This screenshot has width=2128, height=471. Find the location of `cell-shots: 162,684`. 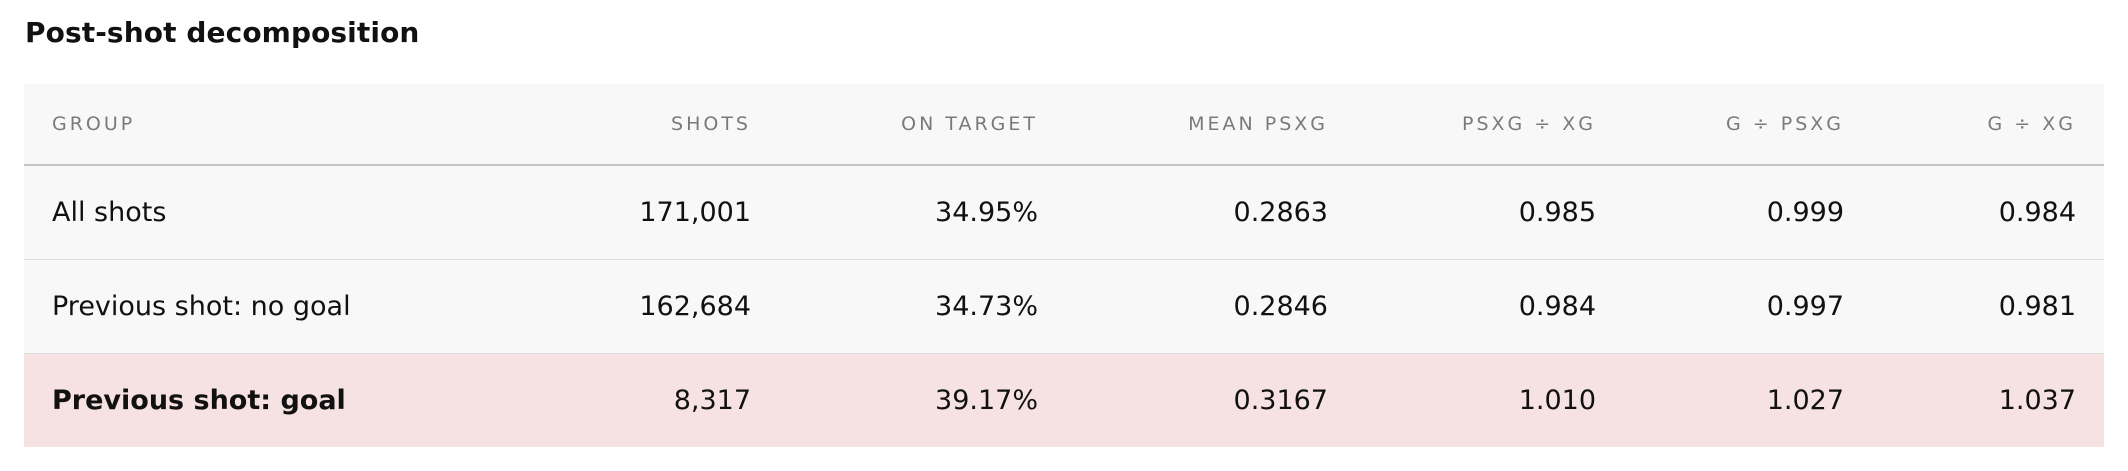

cell-shots: 162,684 is located at coordinates (664, 306).